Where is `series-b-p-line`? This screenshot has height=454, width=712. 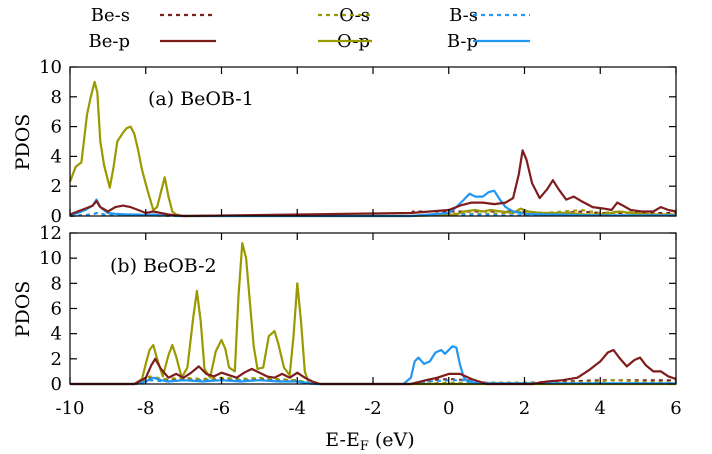
series-b-p-line is located at coordinates (373, 365).